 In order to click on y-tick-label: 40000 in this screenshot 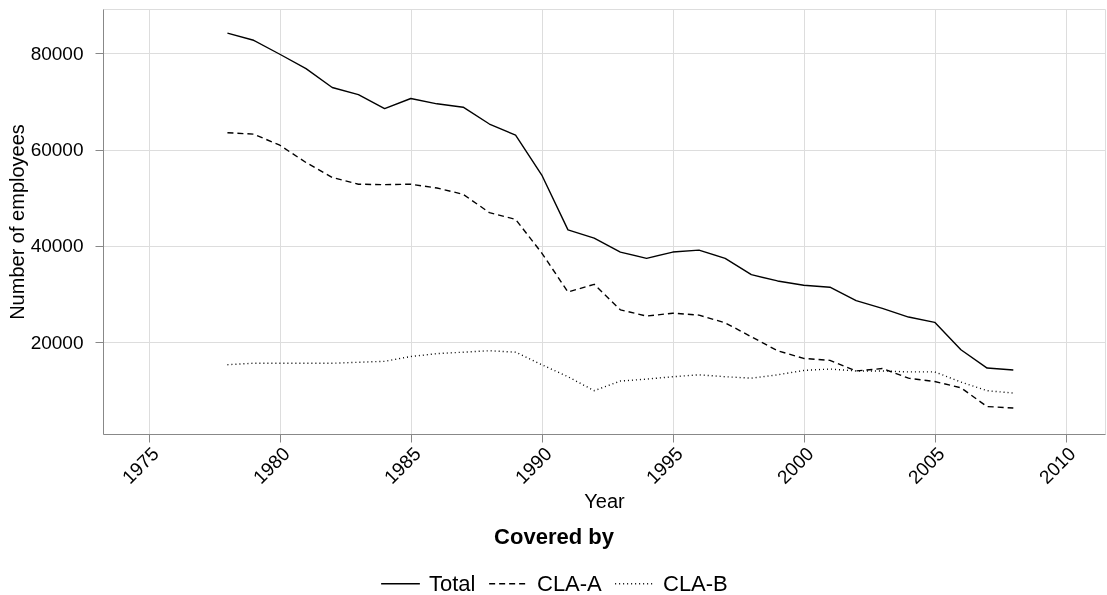, I will do `click(57, 246)`.